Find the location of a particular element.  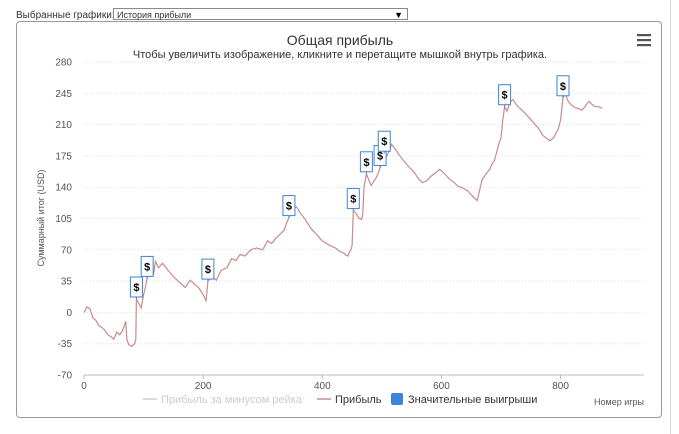

y-tick-label: 35 is located at coordinates (67, 282).